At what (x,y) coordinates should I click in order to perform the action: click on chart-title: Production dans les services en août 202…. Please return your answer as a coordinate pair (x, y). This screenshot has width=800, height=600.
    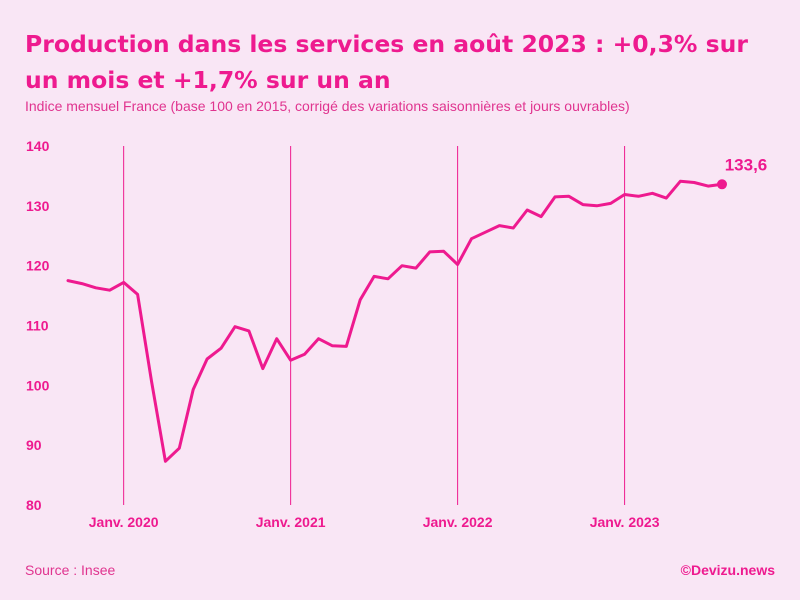
    Looking at the image, I should click on (386, 62).